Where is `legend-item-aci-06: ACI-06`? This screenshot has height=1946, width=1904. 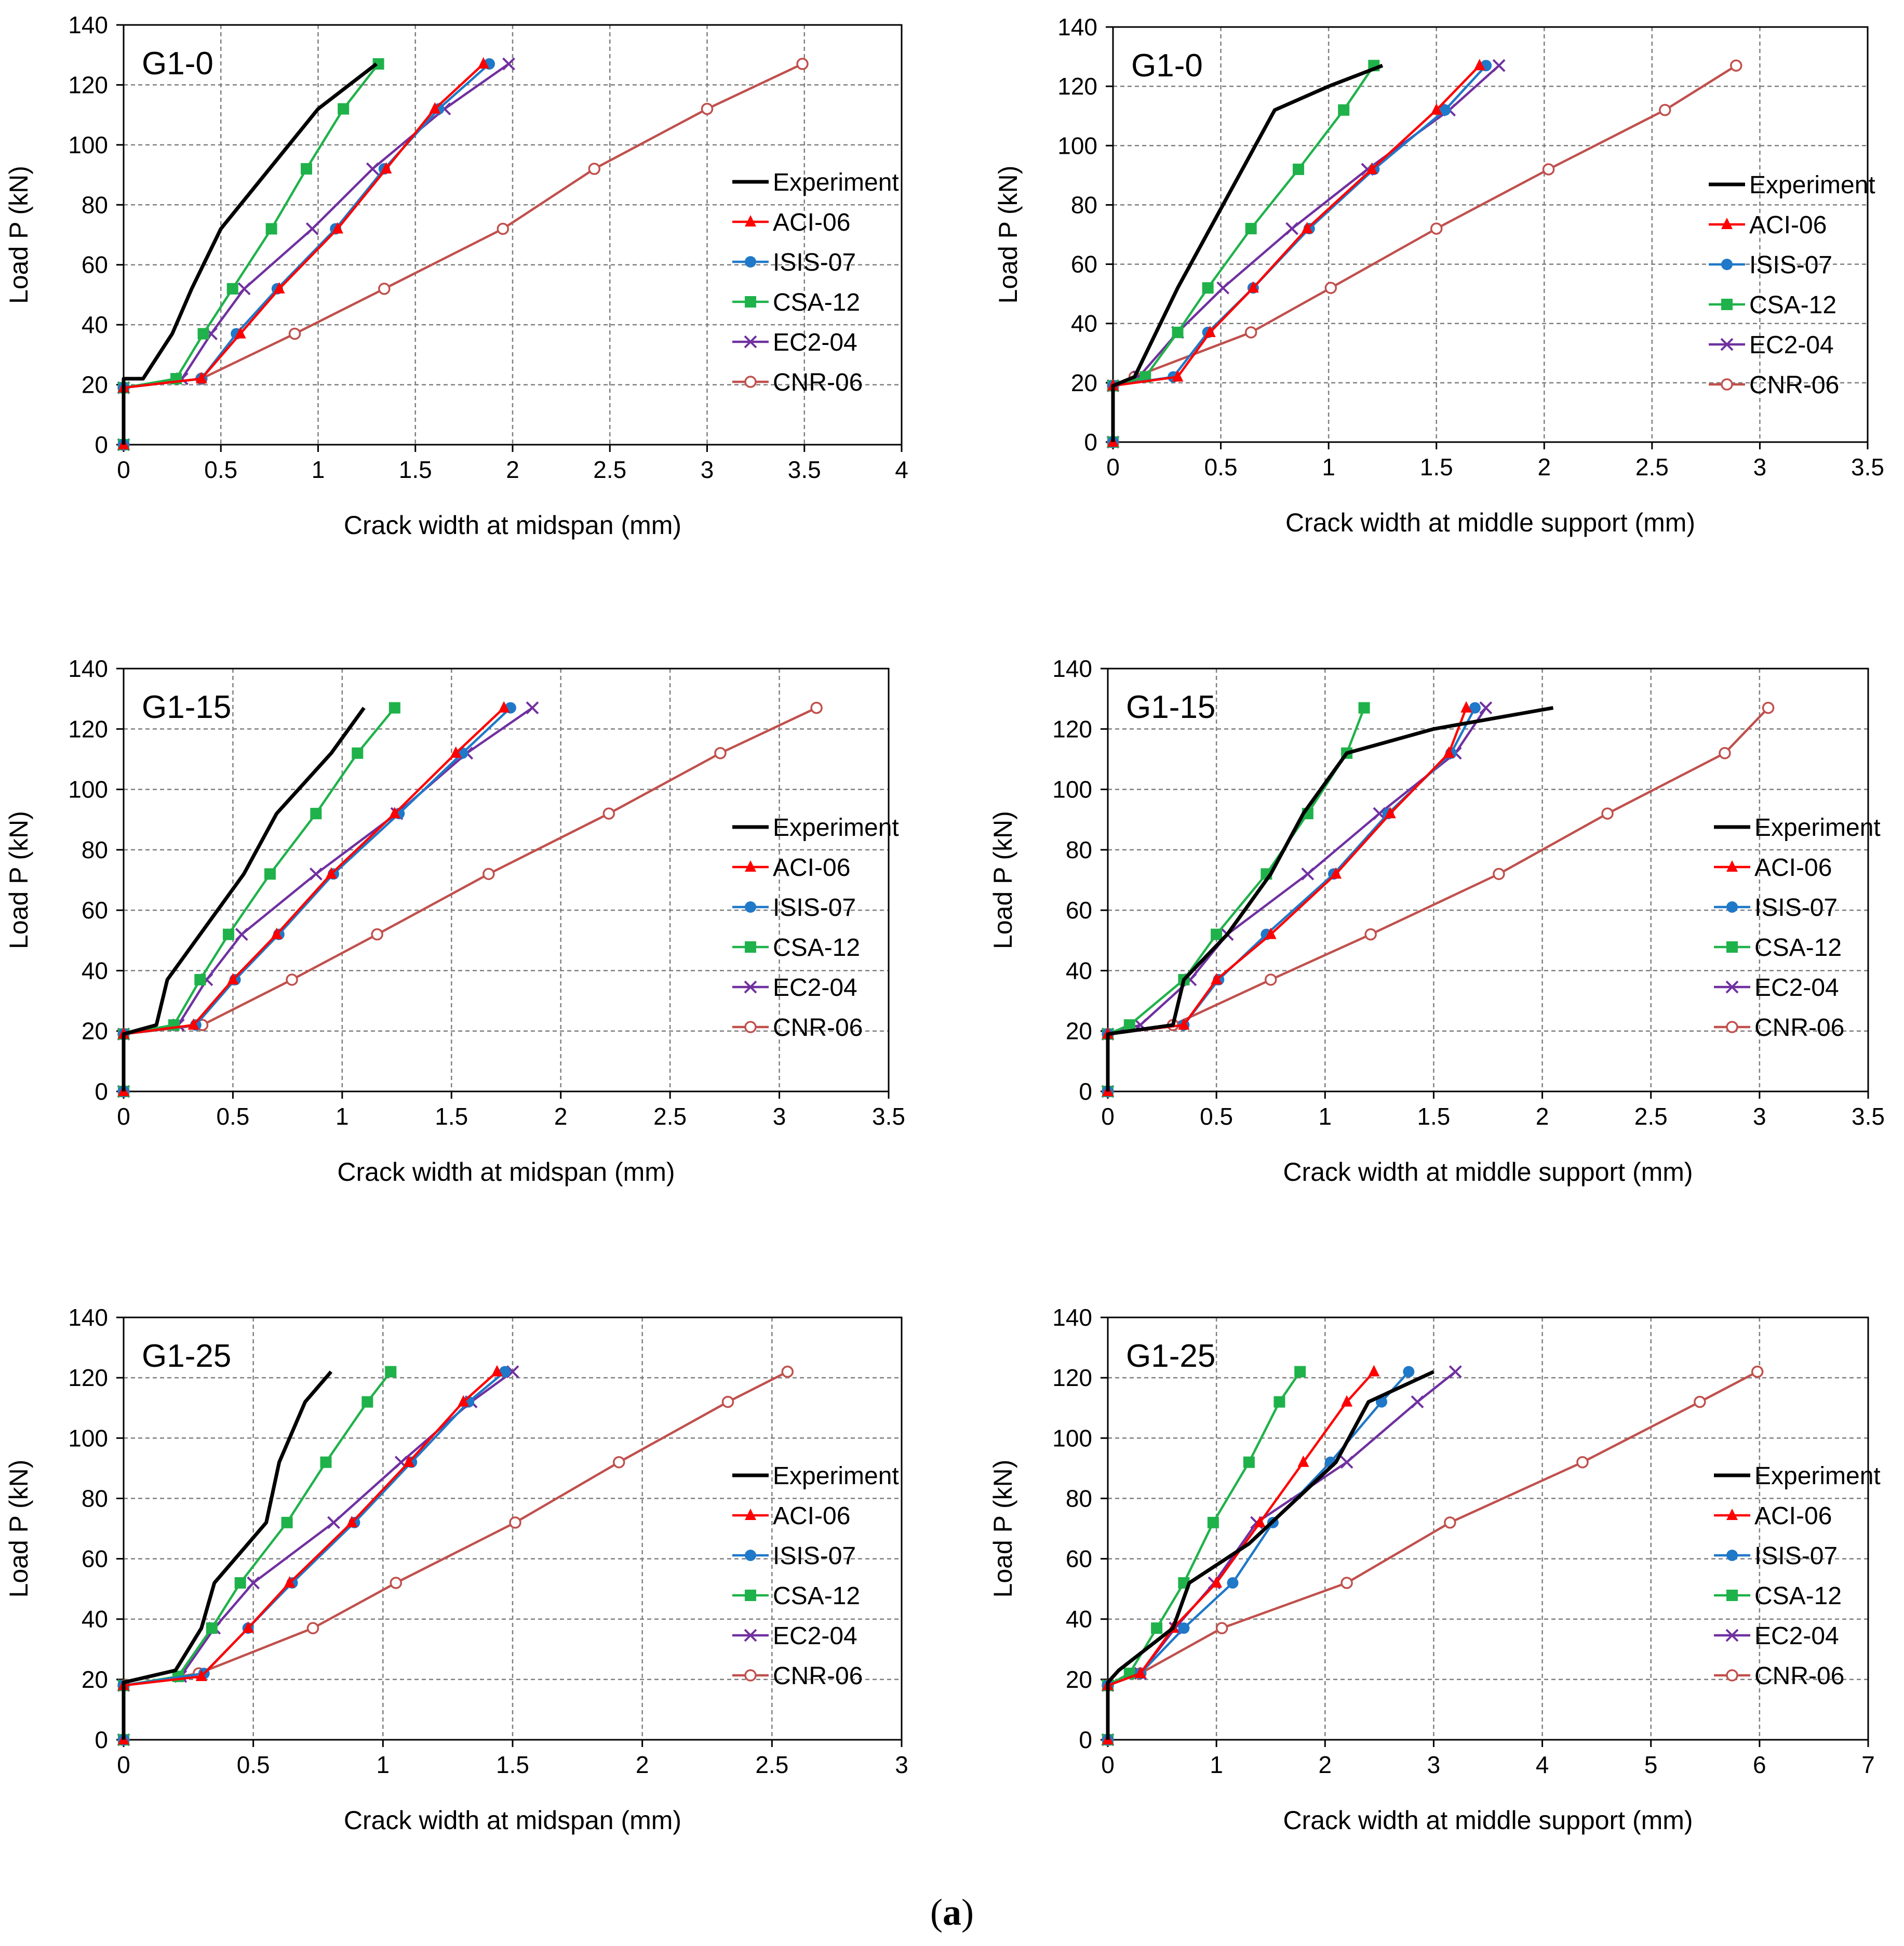 legend-item-aci-06: ACI-06 is located at coordinates (791, 868).